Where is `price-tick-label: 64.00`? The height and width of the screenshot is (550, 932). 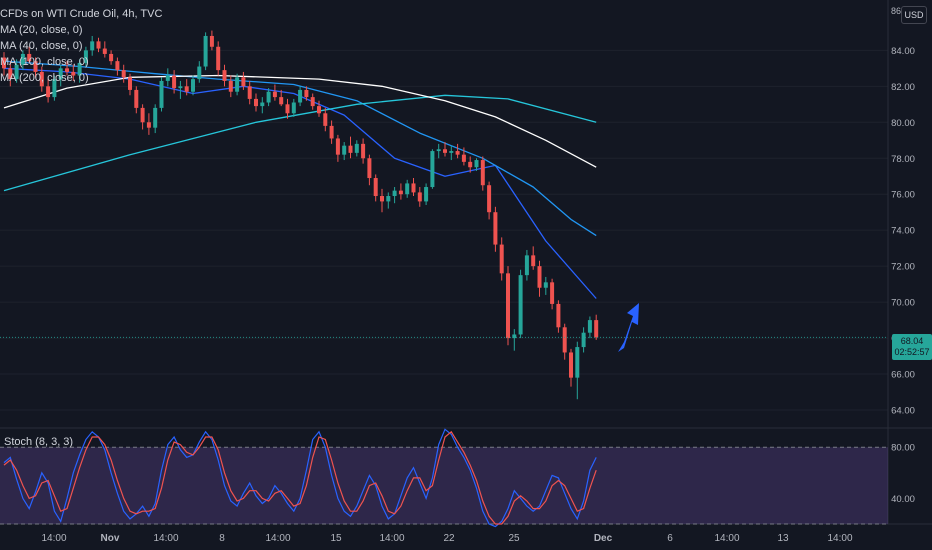
price-tick-label: 64.00 is located at coordinates (903, 411).